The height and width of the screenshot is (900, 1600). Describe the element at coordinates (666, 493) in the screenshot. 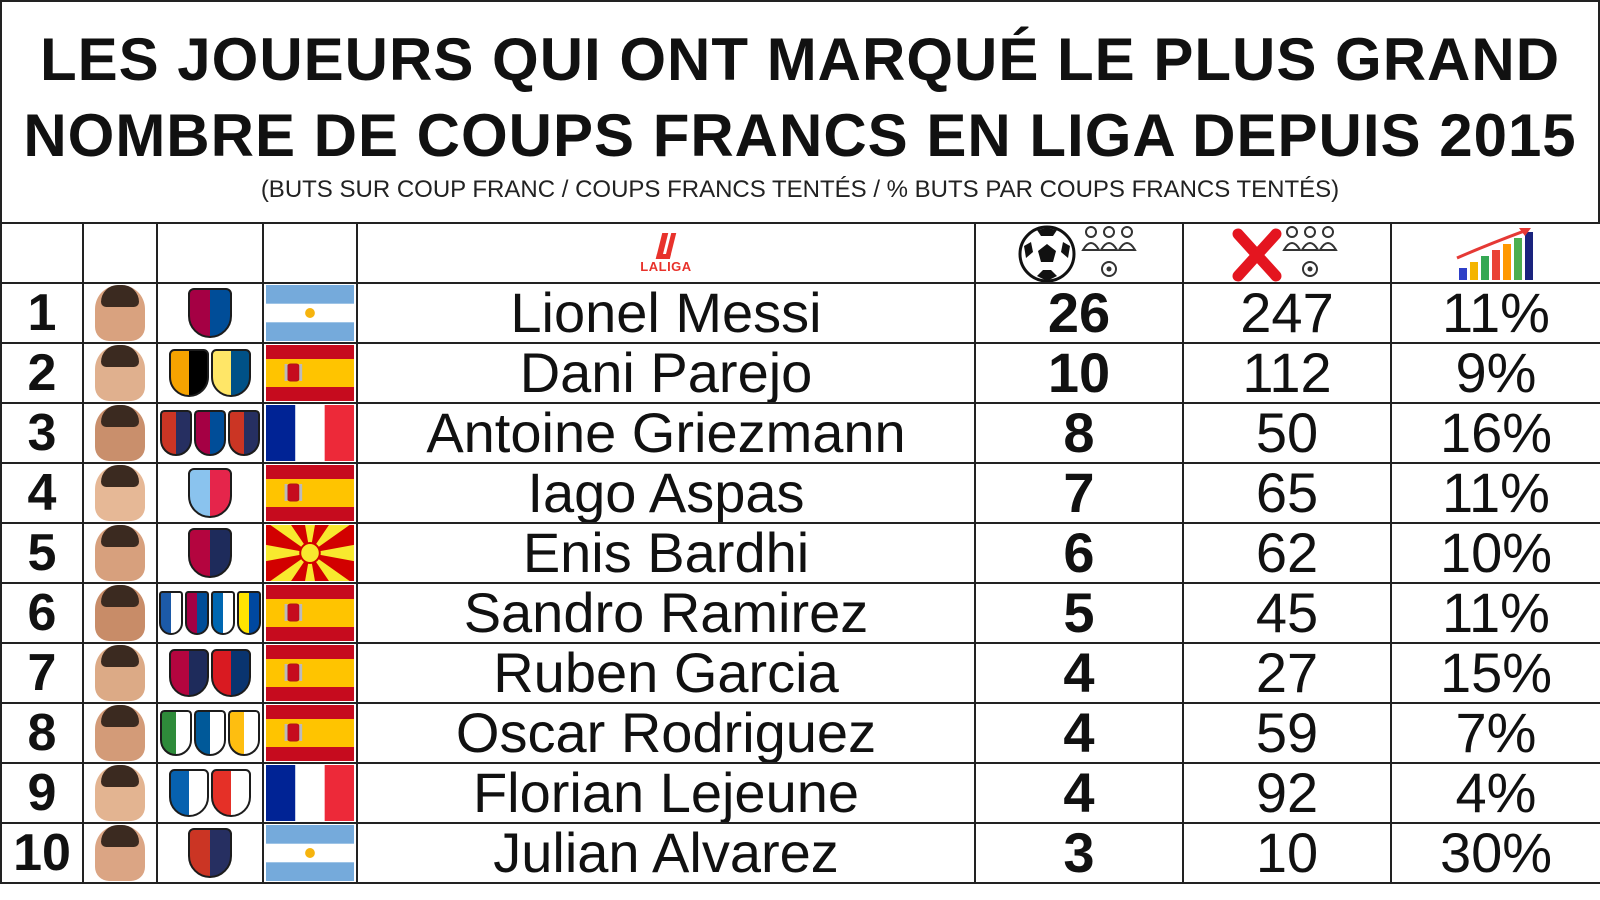

I see `player-name-cell: Iago Aspas` at that location.